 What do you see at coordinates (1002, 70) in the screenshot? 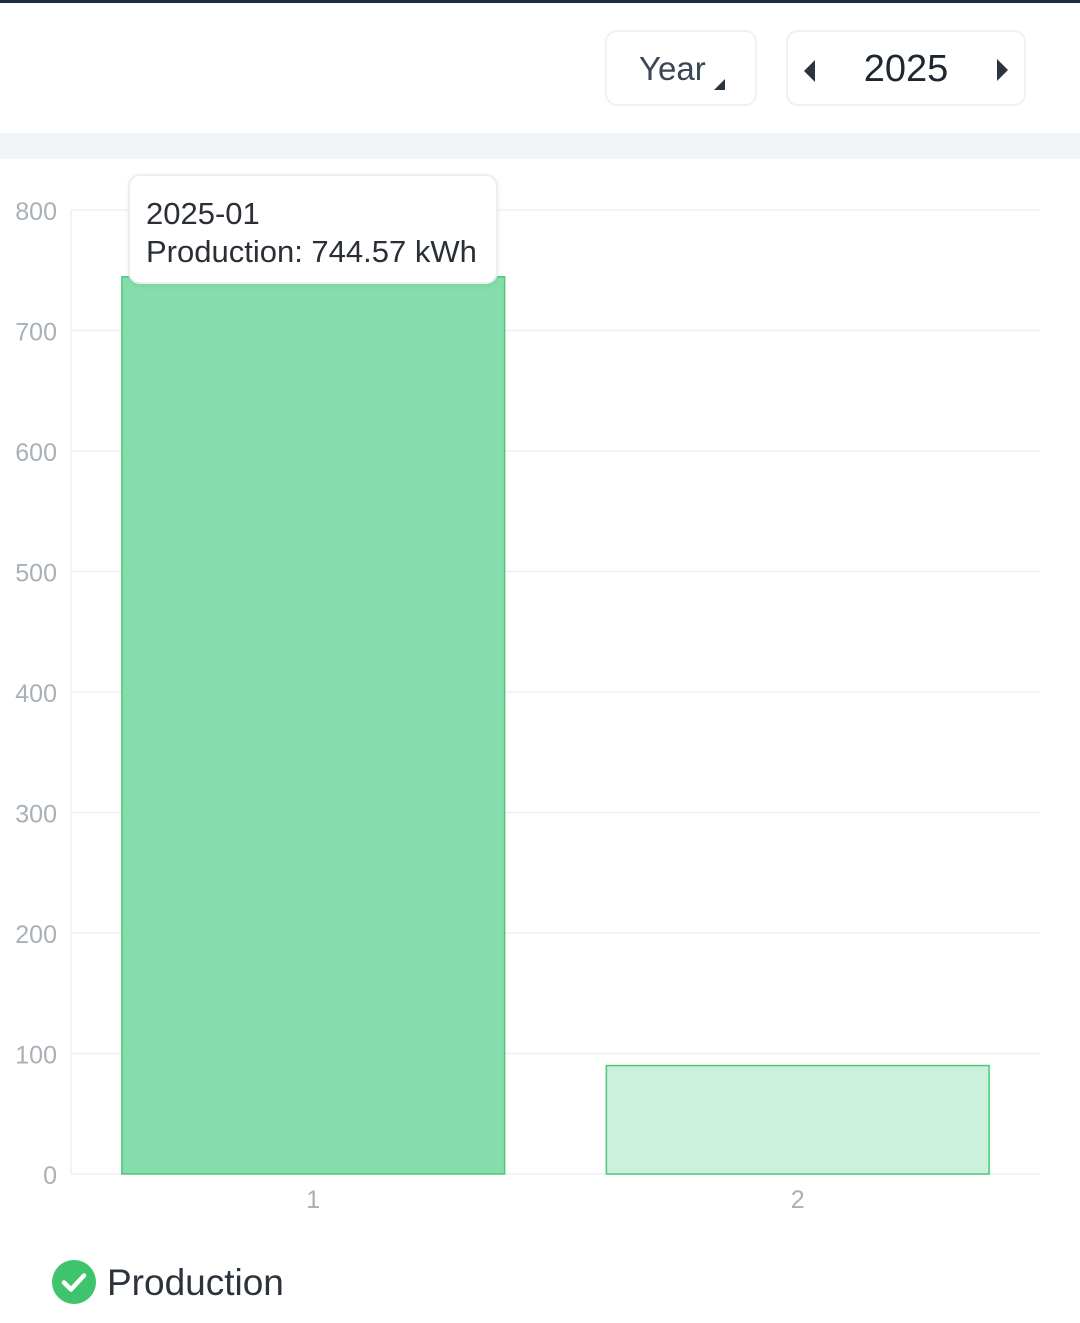
I see `chevron-right-icon` at bounding box center [1002, 70].